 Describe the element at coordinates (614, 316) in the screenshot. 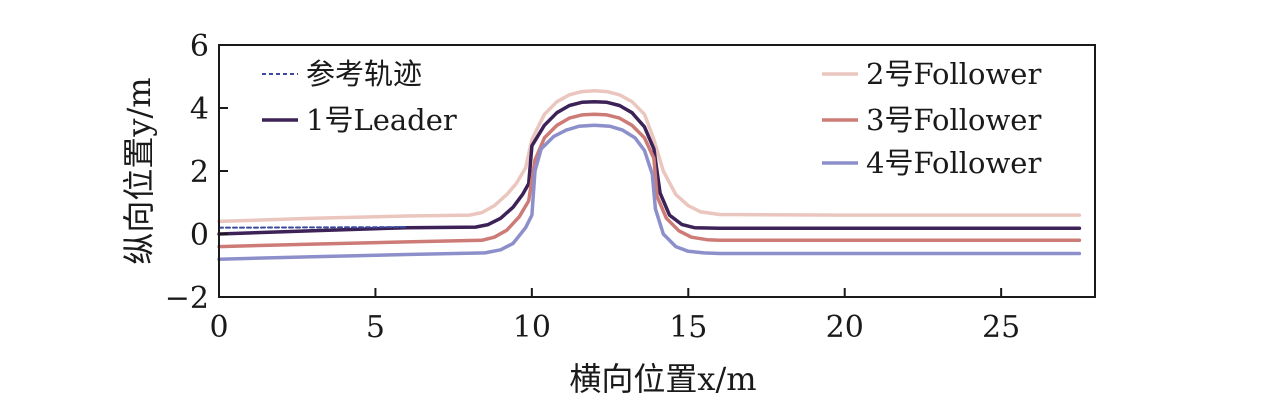

I see `x-axis: 0 5 10 15 20 25` at that location.